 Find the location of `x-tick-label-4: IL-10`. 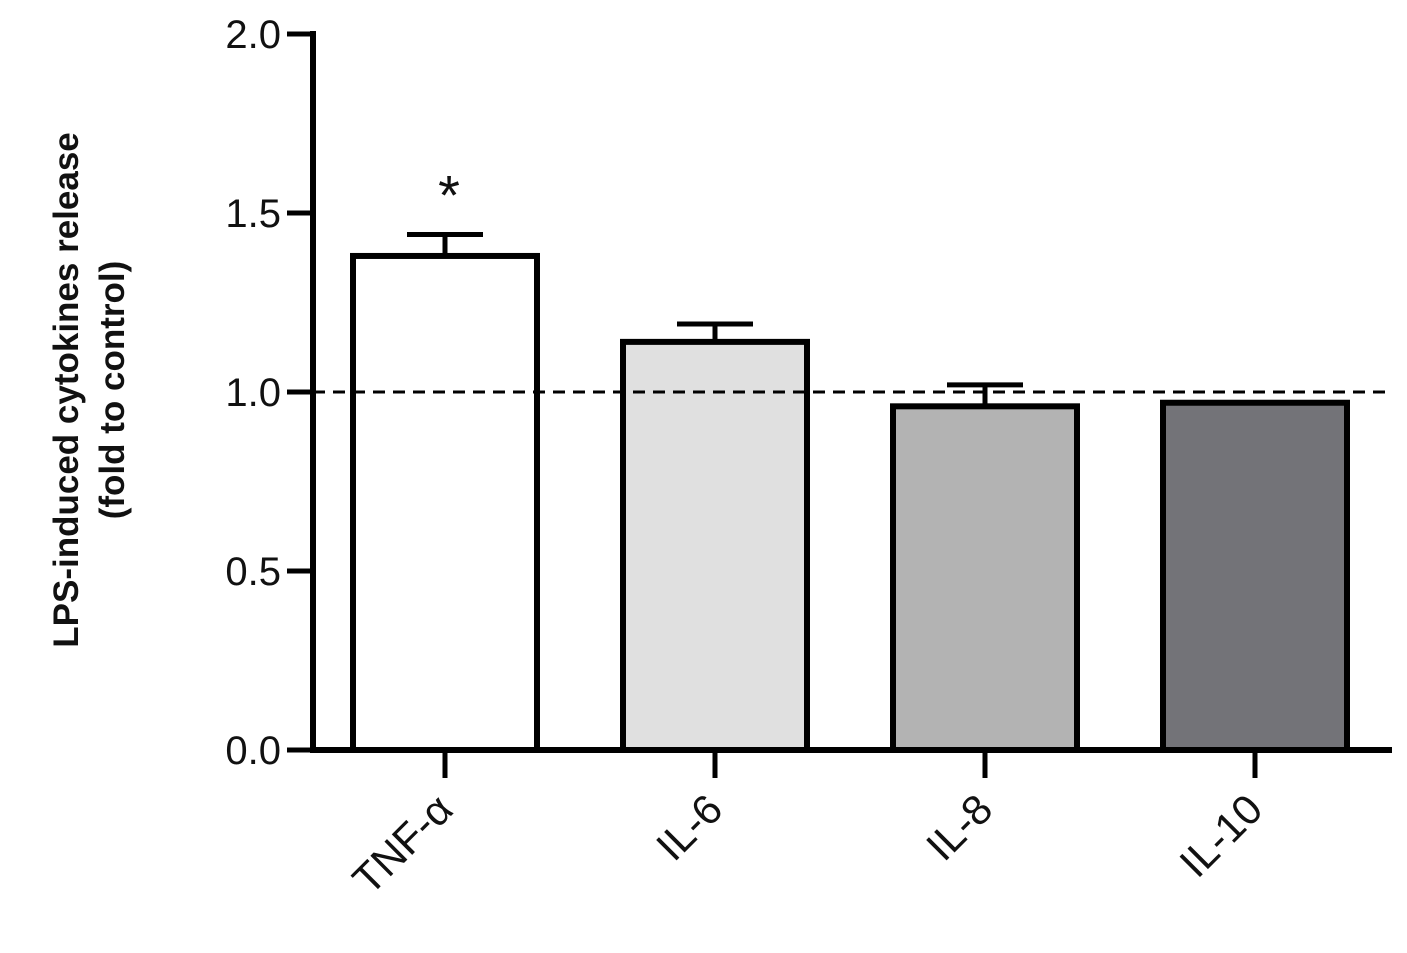

x-tick-label-4: IL-10 is located at coordinates (1220, 835).